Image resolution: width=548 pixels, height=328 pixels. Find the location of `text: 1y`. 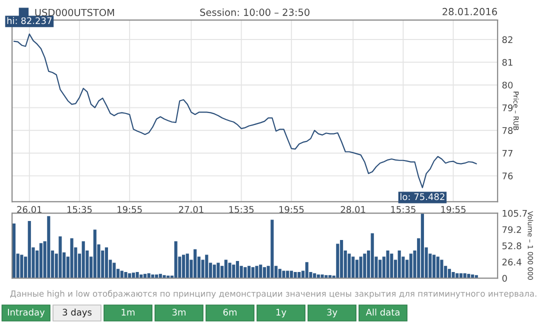

text: 1y is located at coordinates (281, 313).